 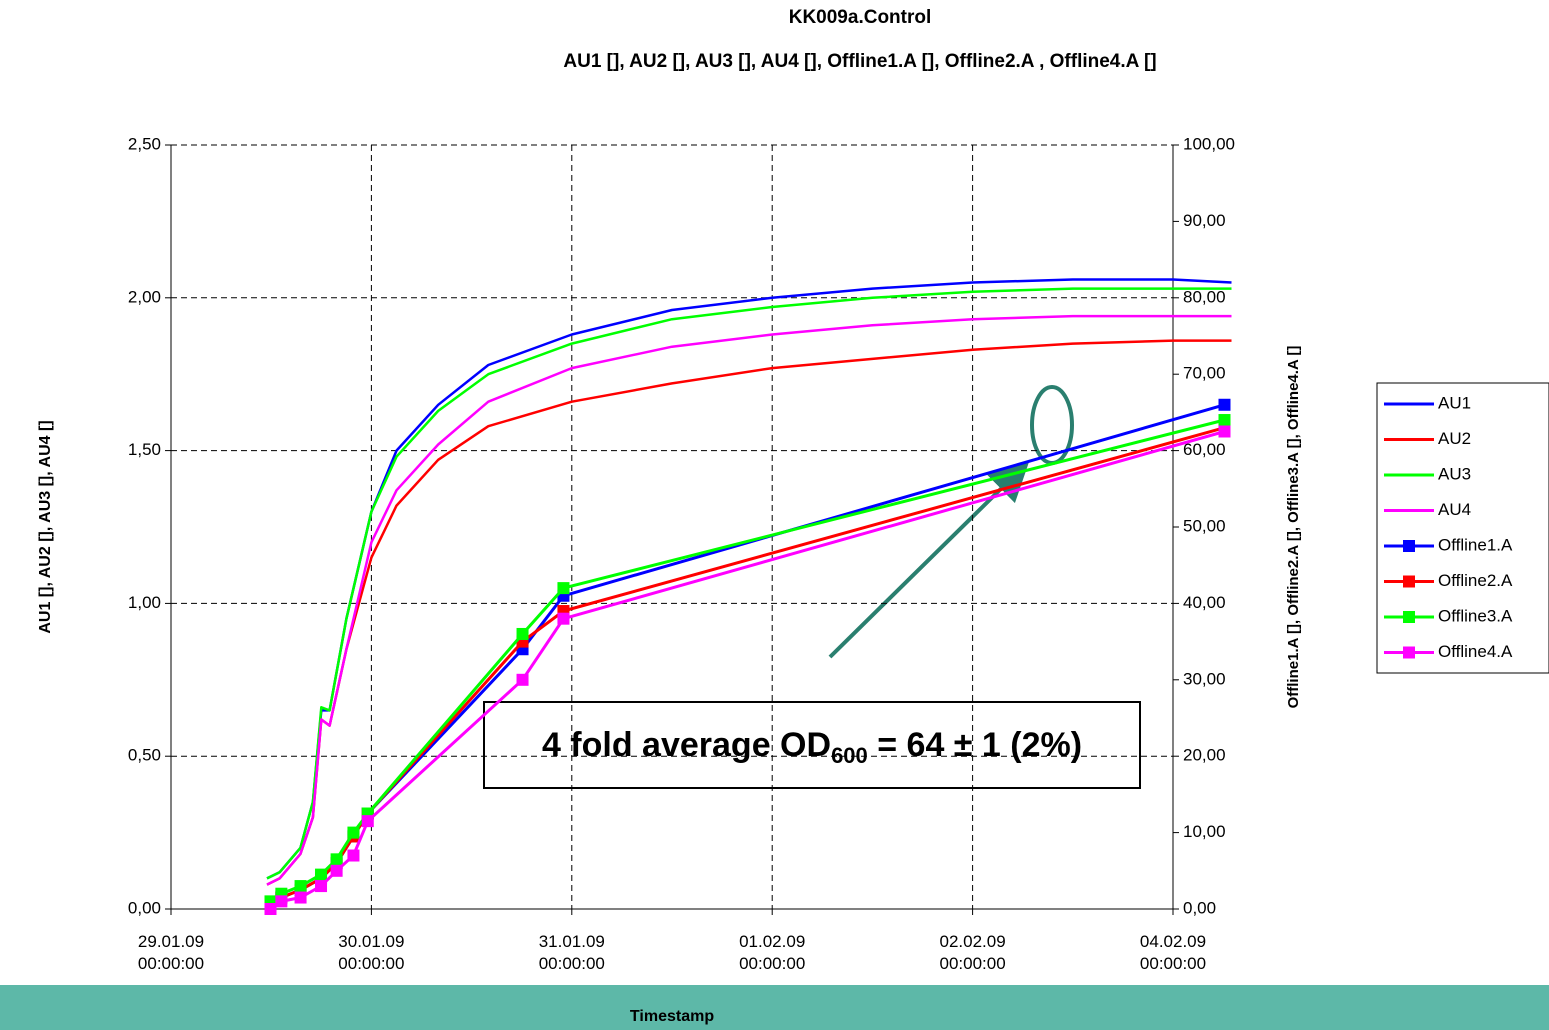 I want to click on y2-tick-label: 0,00, so click(x=1199, y=907).